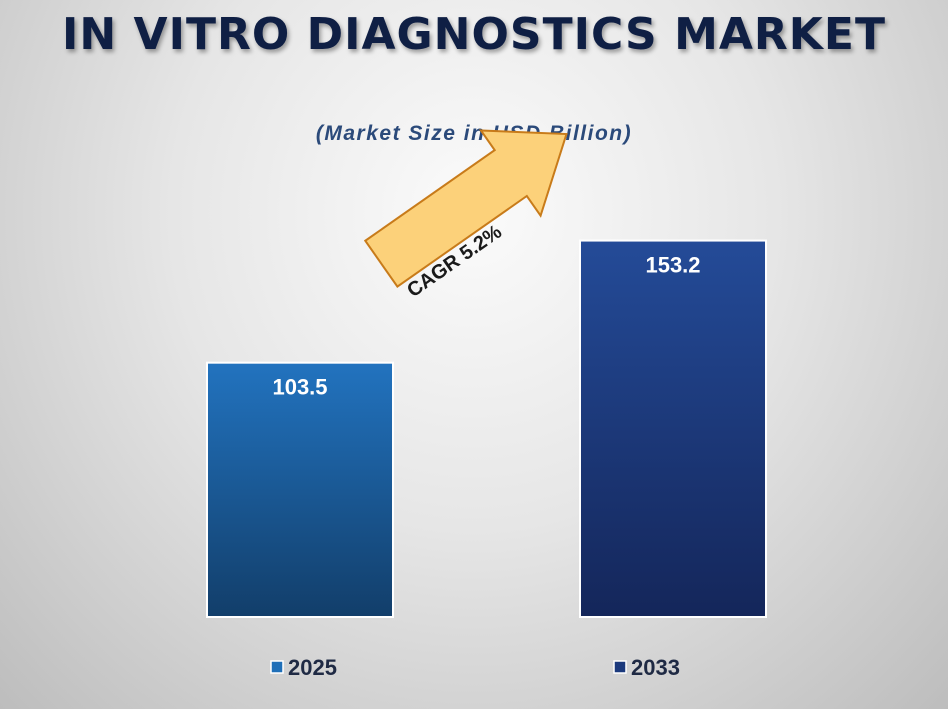 The width and height of the screenshot is (948, 709). What do you see at coordinates (300, 489) in the screenshot?
I see `bar-2025` at bounding box center [300, 489].